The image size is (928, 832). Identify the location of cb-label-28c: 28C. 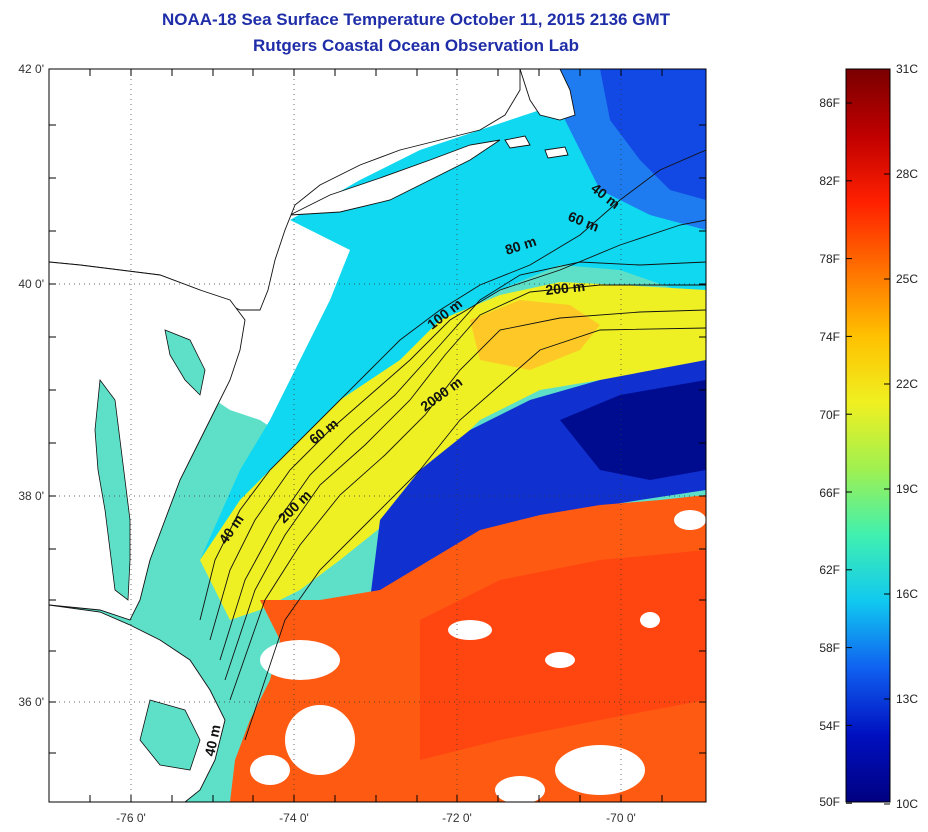
(907, 174).